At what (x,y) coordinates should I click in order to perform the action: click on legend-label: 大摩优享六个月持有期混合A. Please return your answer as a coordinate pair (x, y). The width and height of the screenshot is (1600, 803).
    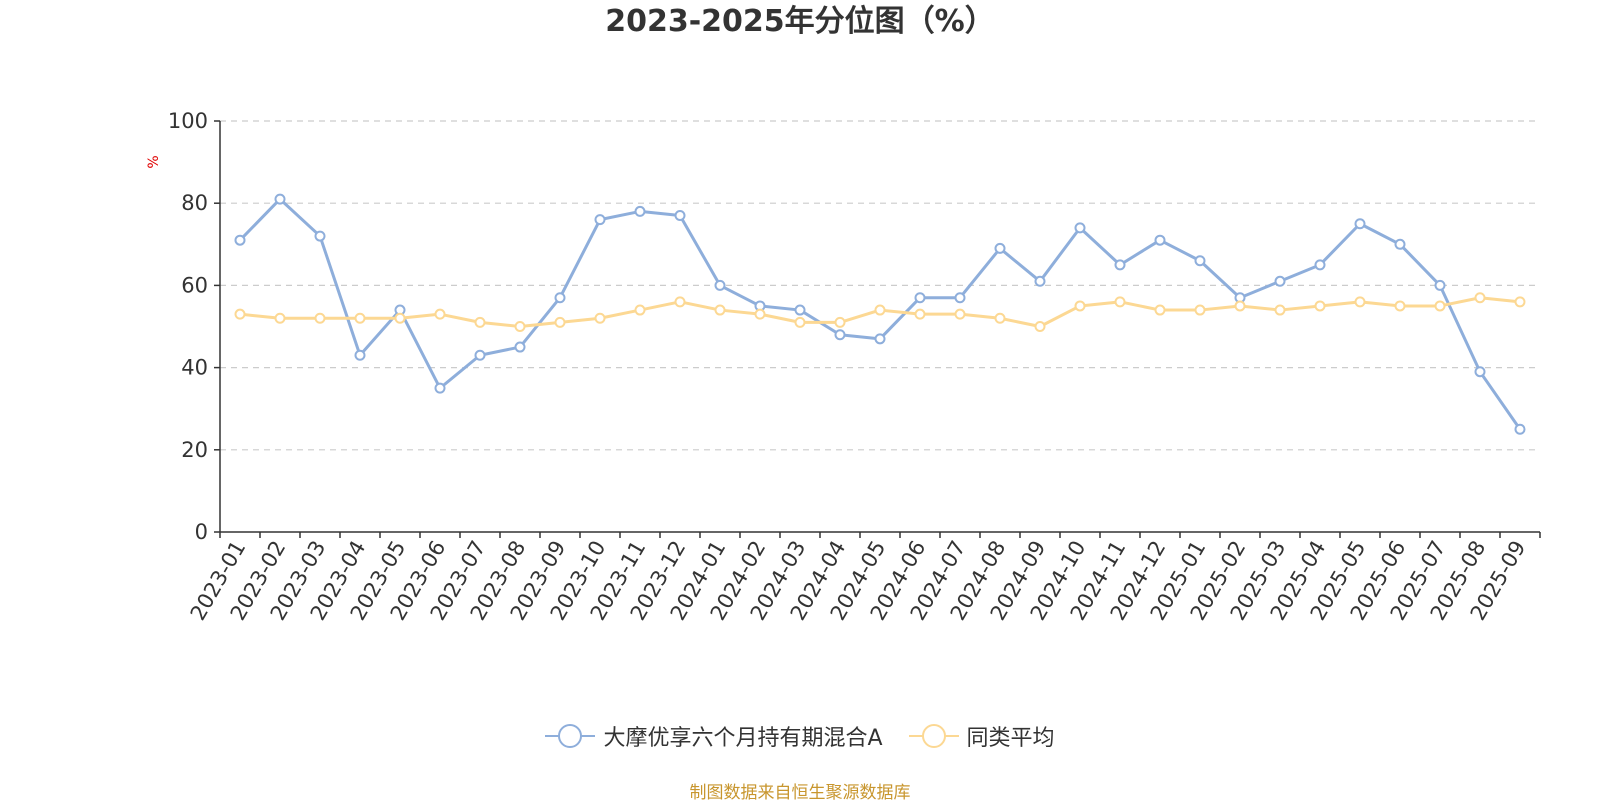
    Looking at the image, I should click on (743, 738).